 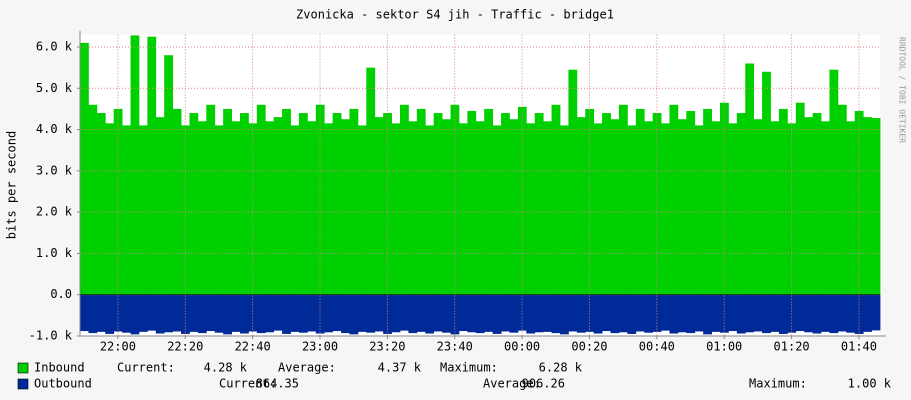 What do you see at coordinates (320, 347) in the screenshot?
I see `x-tick-label: 23:00` at bounding box center [320, 347].